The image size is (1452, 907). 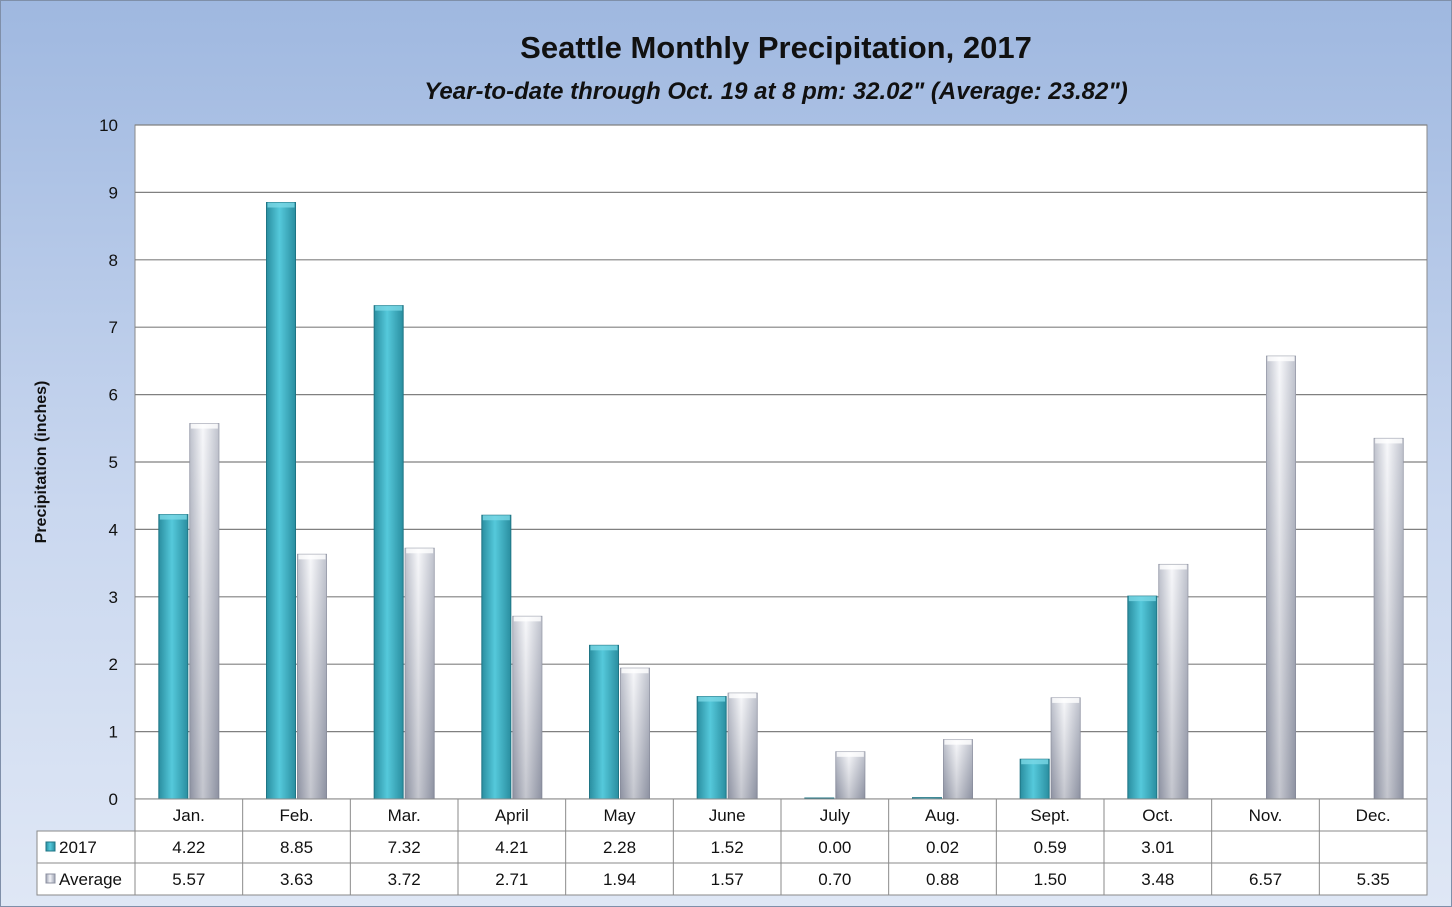 I want to click on y-tick-label: 5, so click(x=113, y=462).